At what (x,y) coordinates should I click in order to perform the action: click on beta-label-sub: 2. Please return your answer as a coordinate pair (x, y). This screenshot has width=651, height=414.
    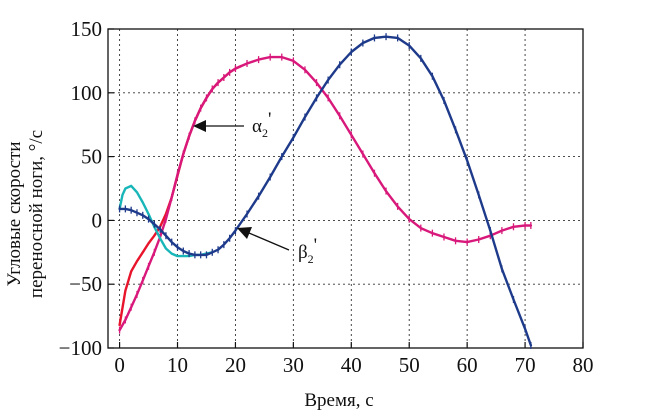
    Looking at the image, I should click on (311, 259).